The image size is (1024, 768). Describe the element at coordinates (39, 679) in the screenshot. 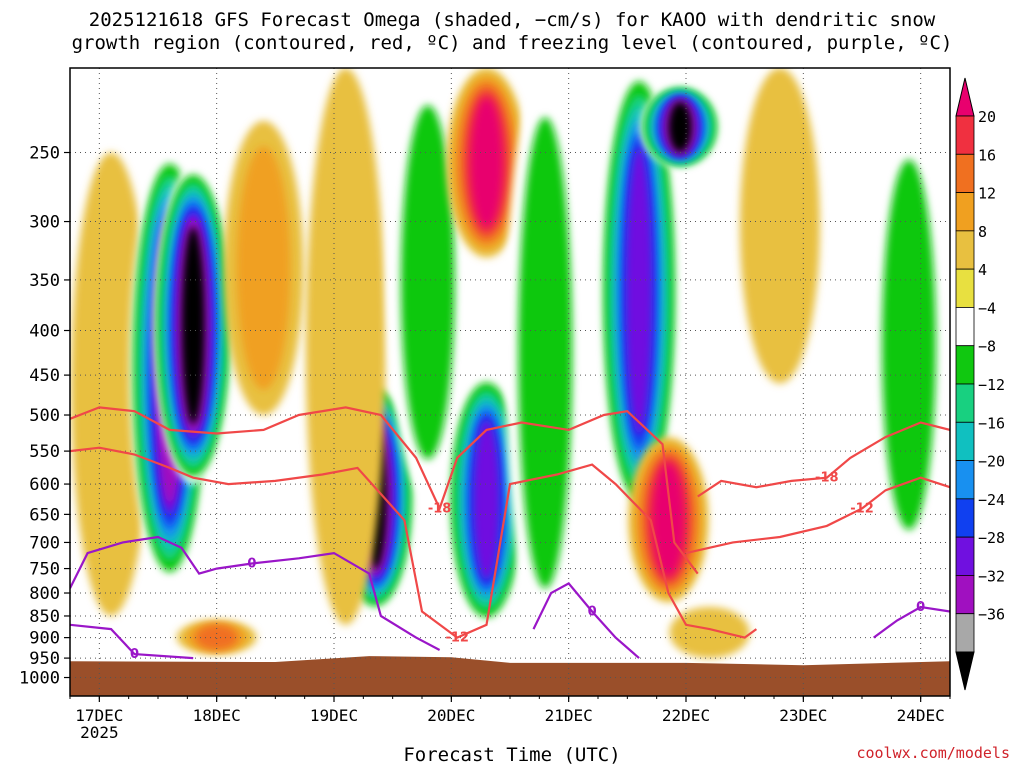

I see `y-tick-label: 1000` at that location.